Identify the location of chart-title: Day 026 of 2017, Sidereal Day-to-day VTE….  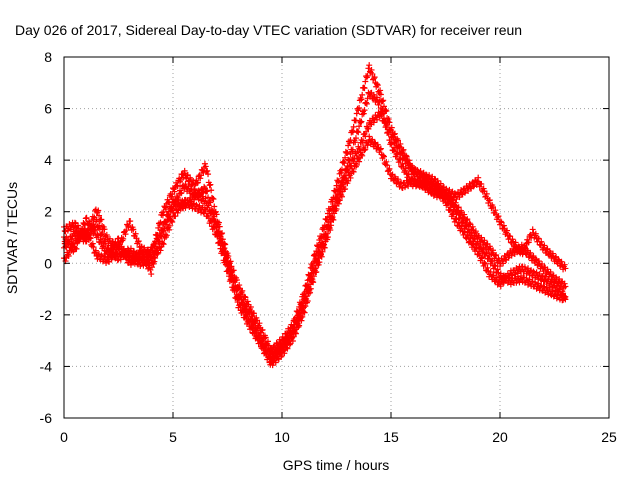
(268, 30).